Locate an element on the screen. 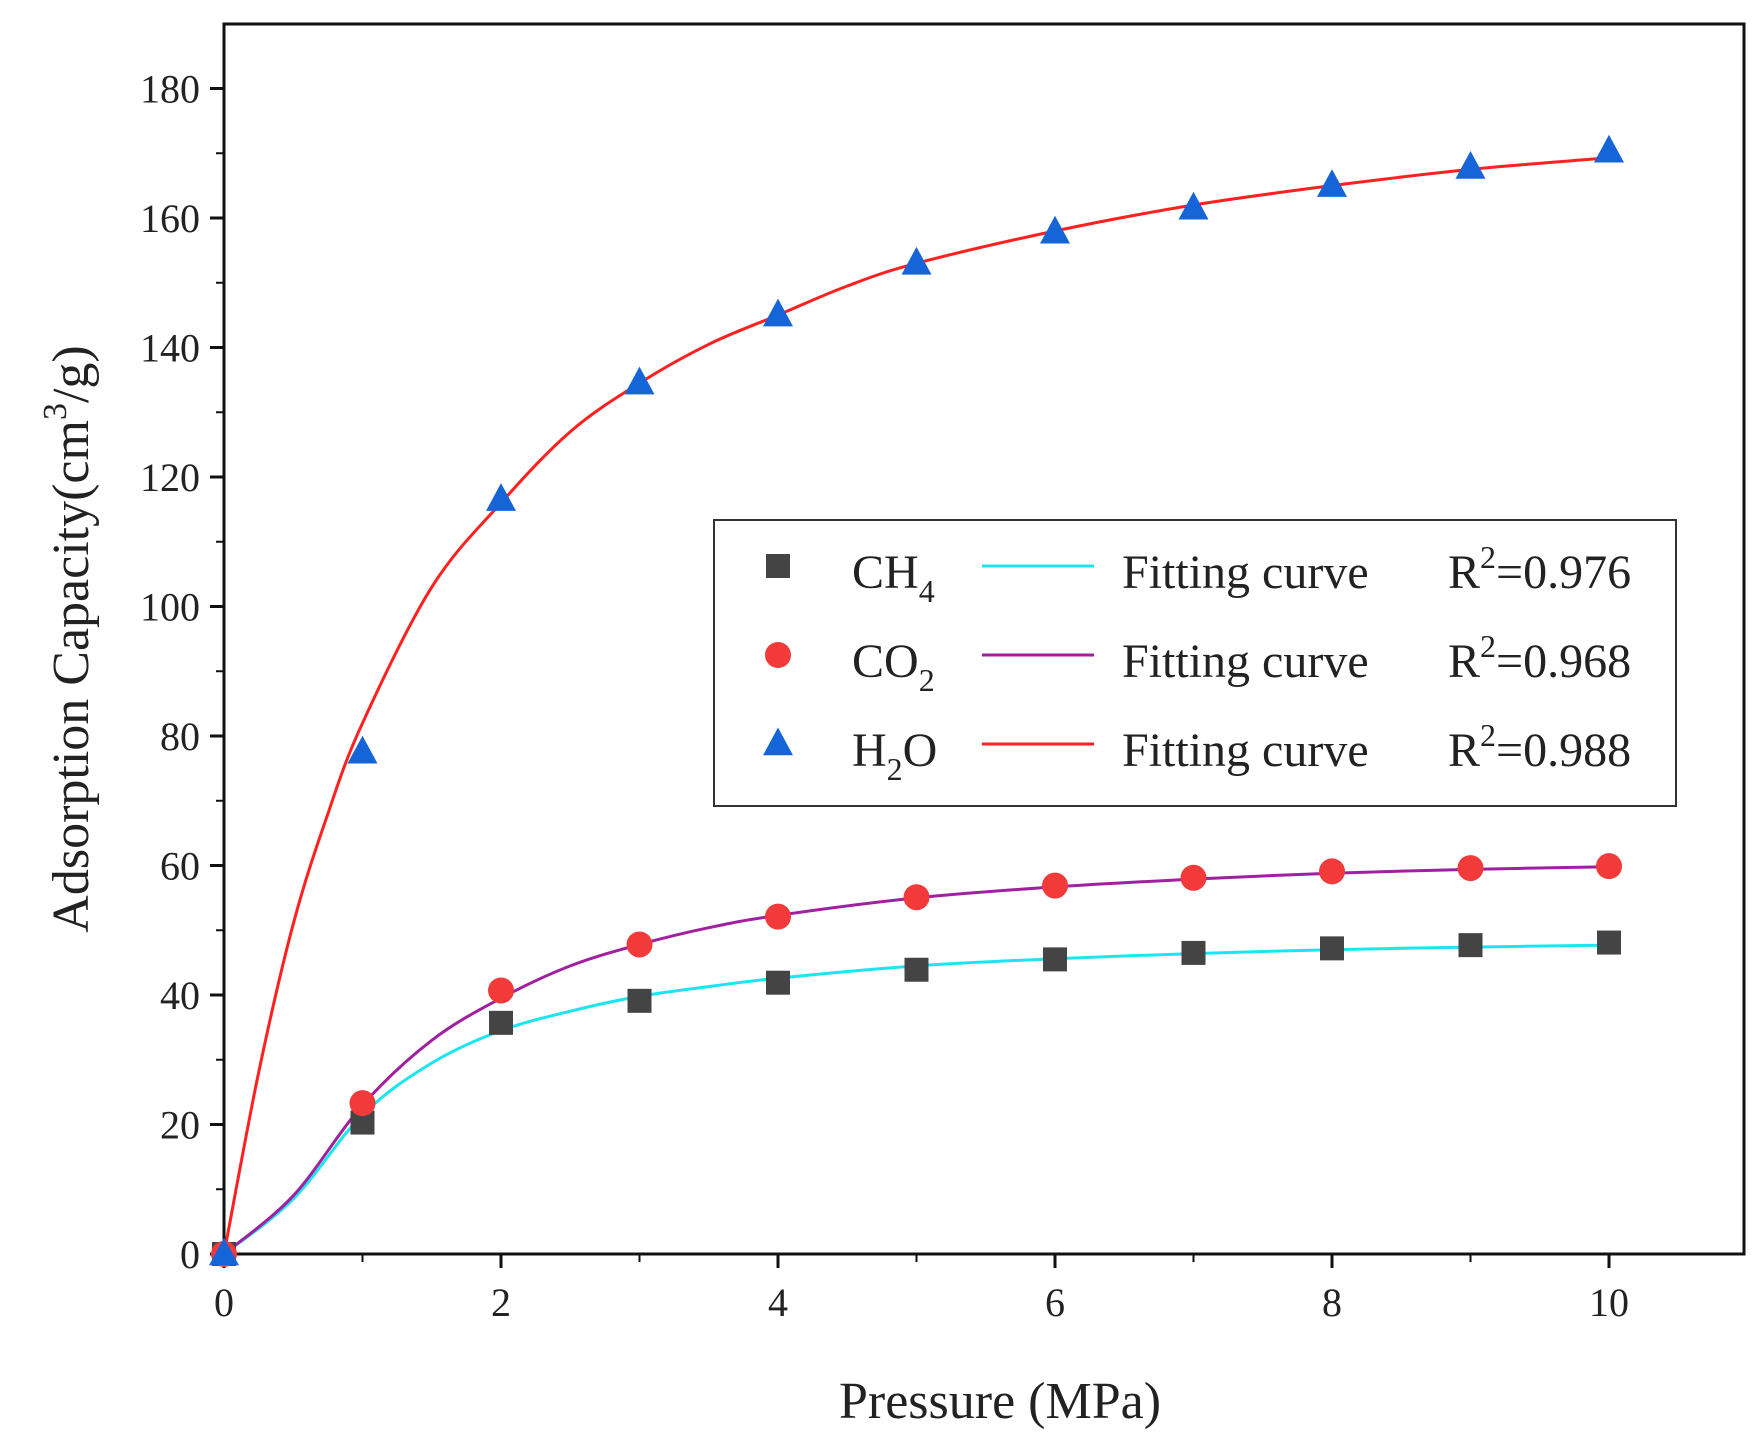 This screenshot has width=1763, height=1450. y-tick-label: 140 is located at coordinates (170, 348).